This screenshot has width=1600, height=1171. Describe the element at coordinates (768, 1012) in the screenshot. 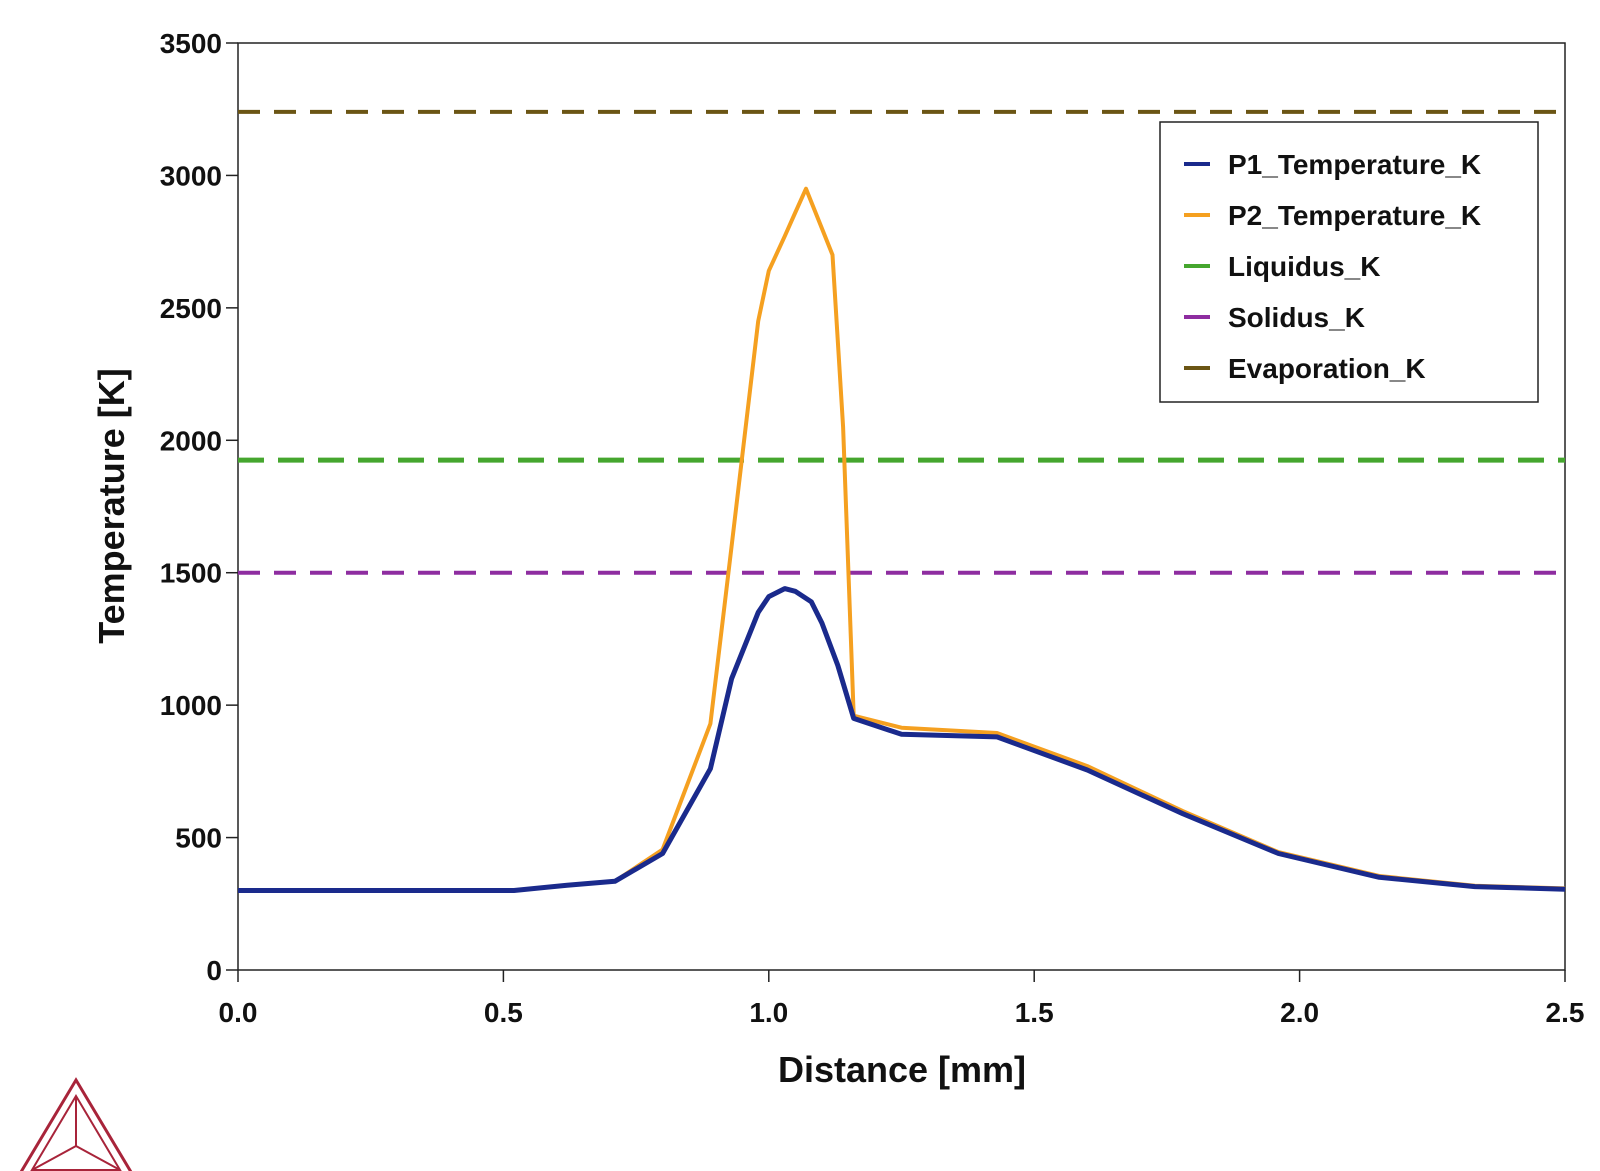

I see `x-tick-label: 1.0` at that location.